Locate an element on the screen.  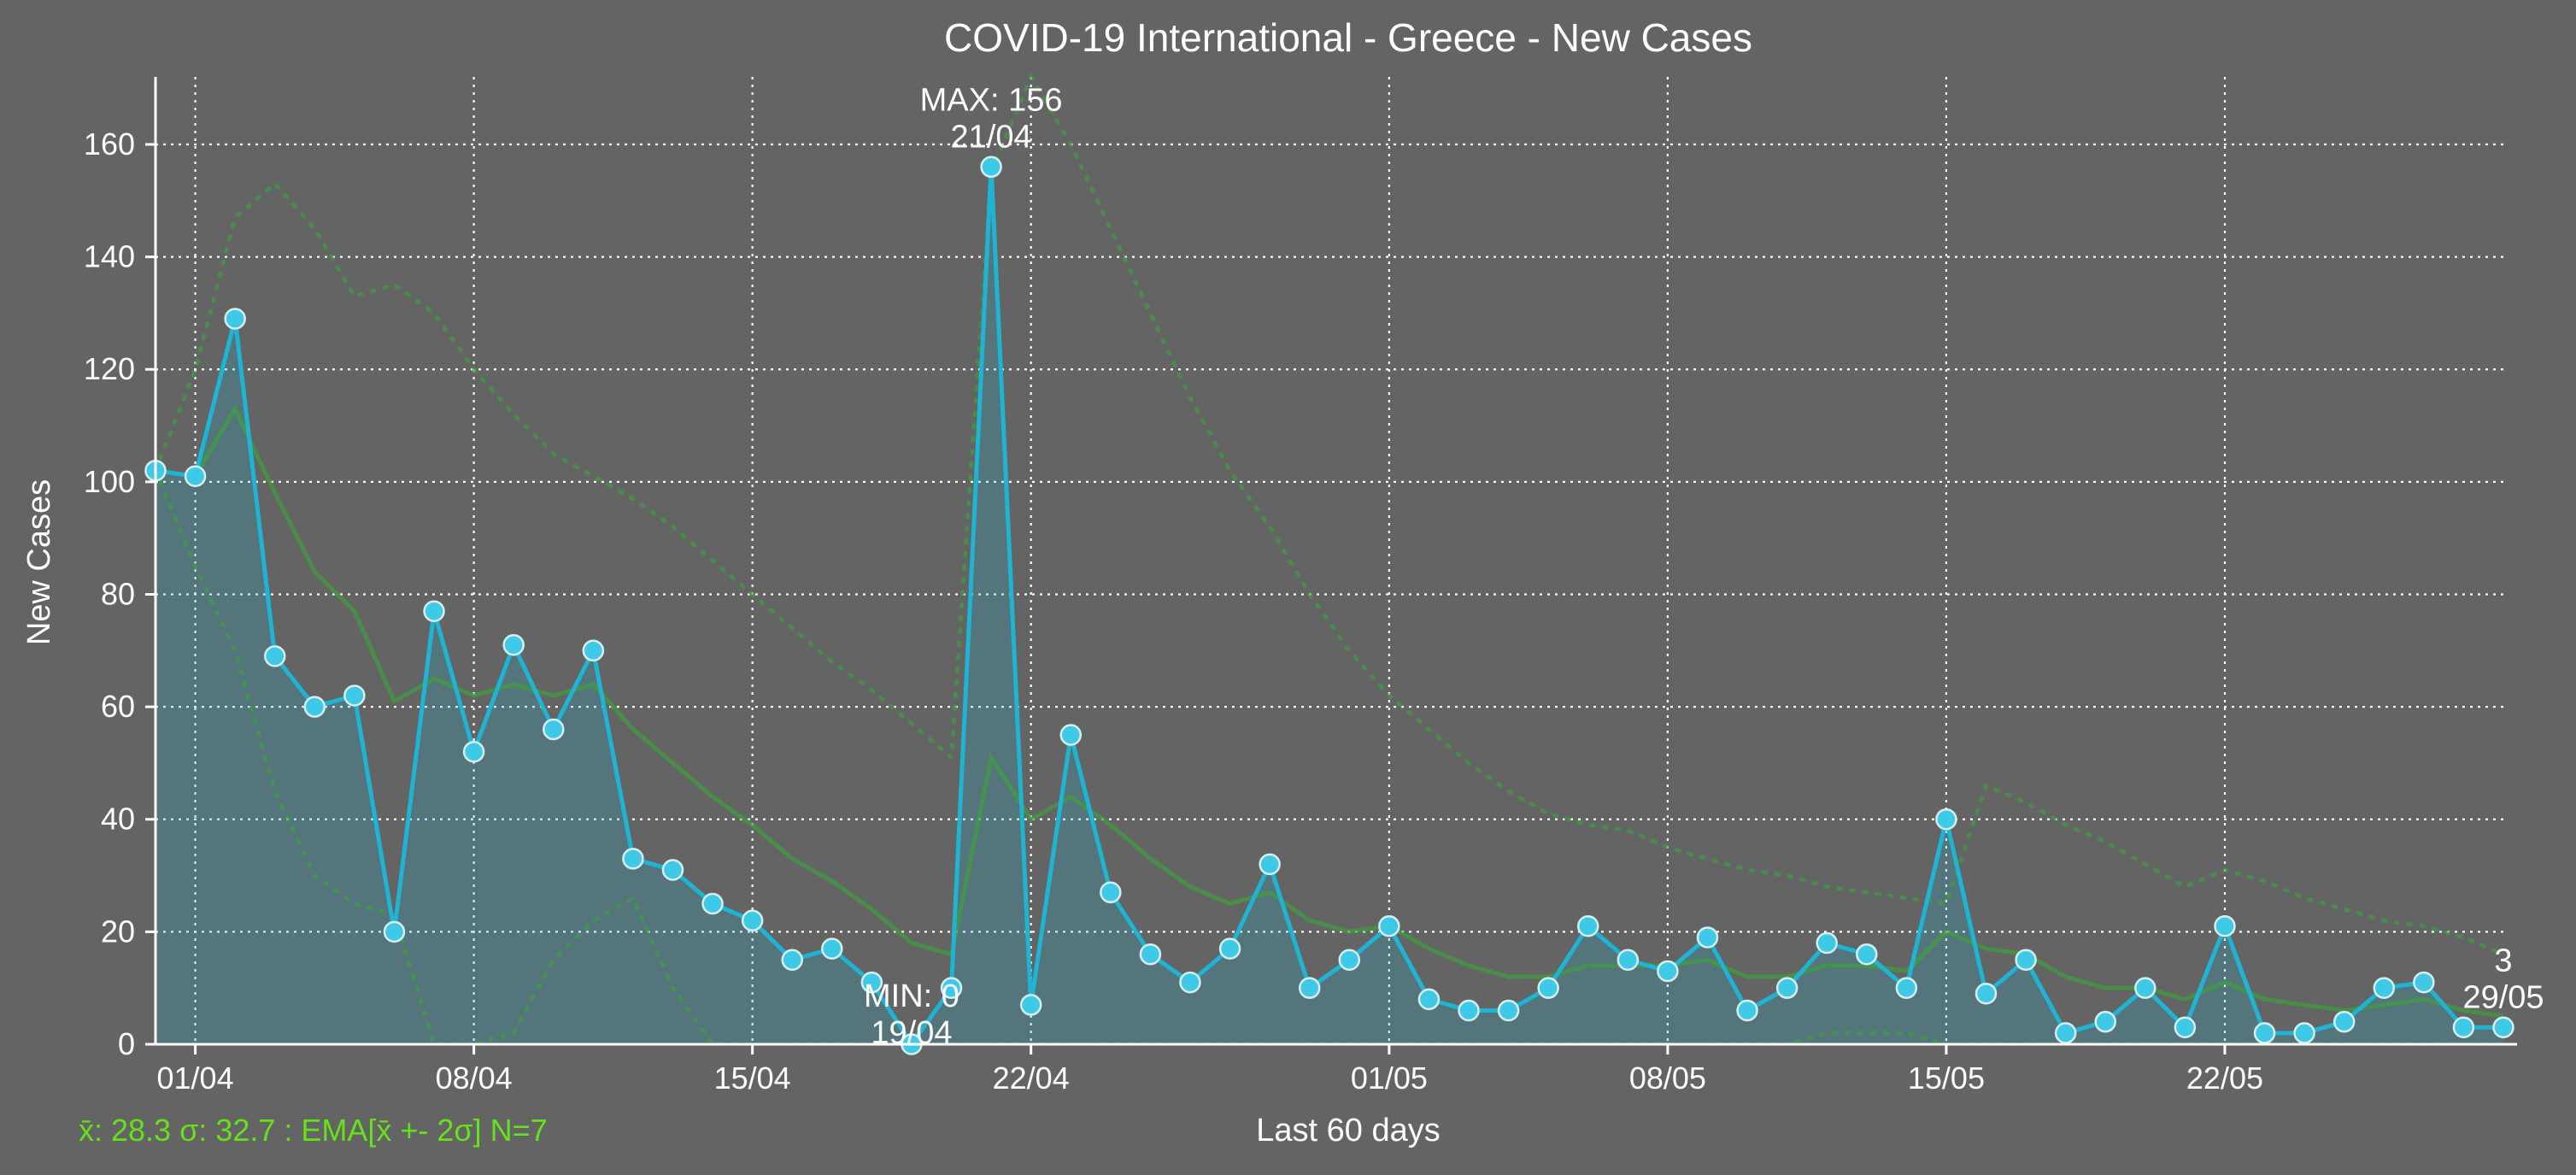
y-tick-label: 120 is located at coordinates (109, 368).